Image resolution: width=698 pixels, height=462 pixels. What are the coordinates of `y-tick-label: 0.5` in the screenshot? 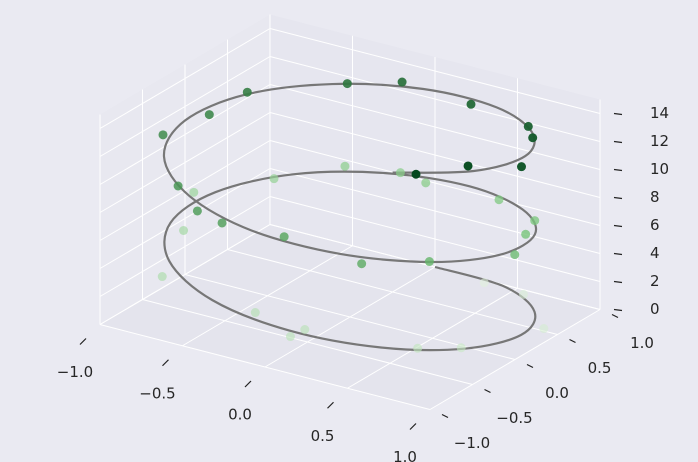 It's located at (600, 368).